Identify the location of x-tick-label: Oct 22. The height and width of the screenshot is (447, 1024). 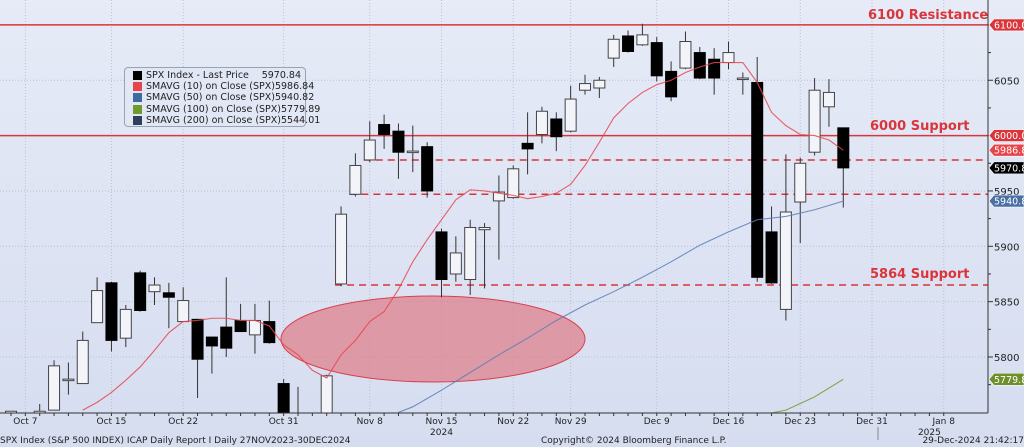
(183, 422).